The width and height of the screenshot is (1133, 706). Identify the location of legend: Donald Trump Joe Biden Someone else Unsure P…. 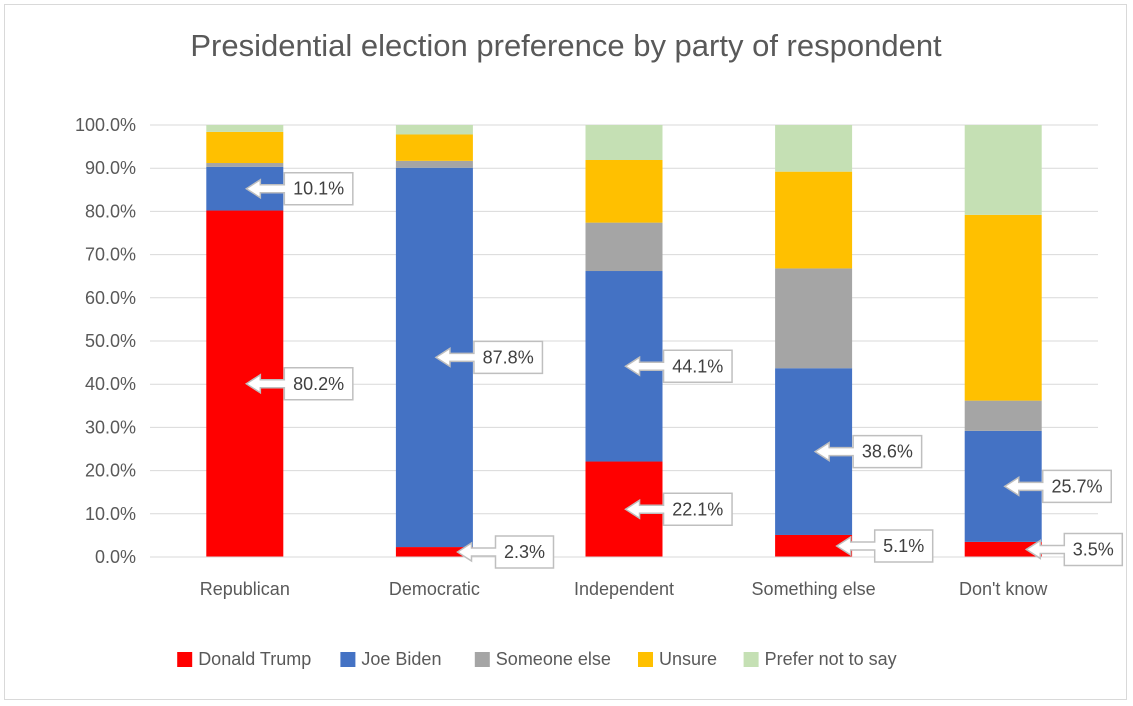
(537, 659).